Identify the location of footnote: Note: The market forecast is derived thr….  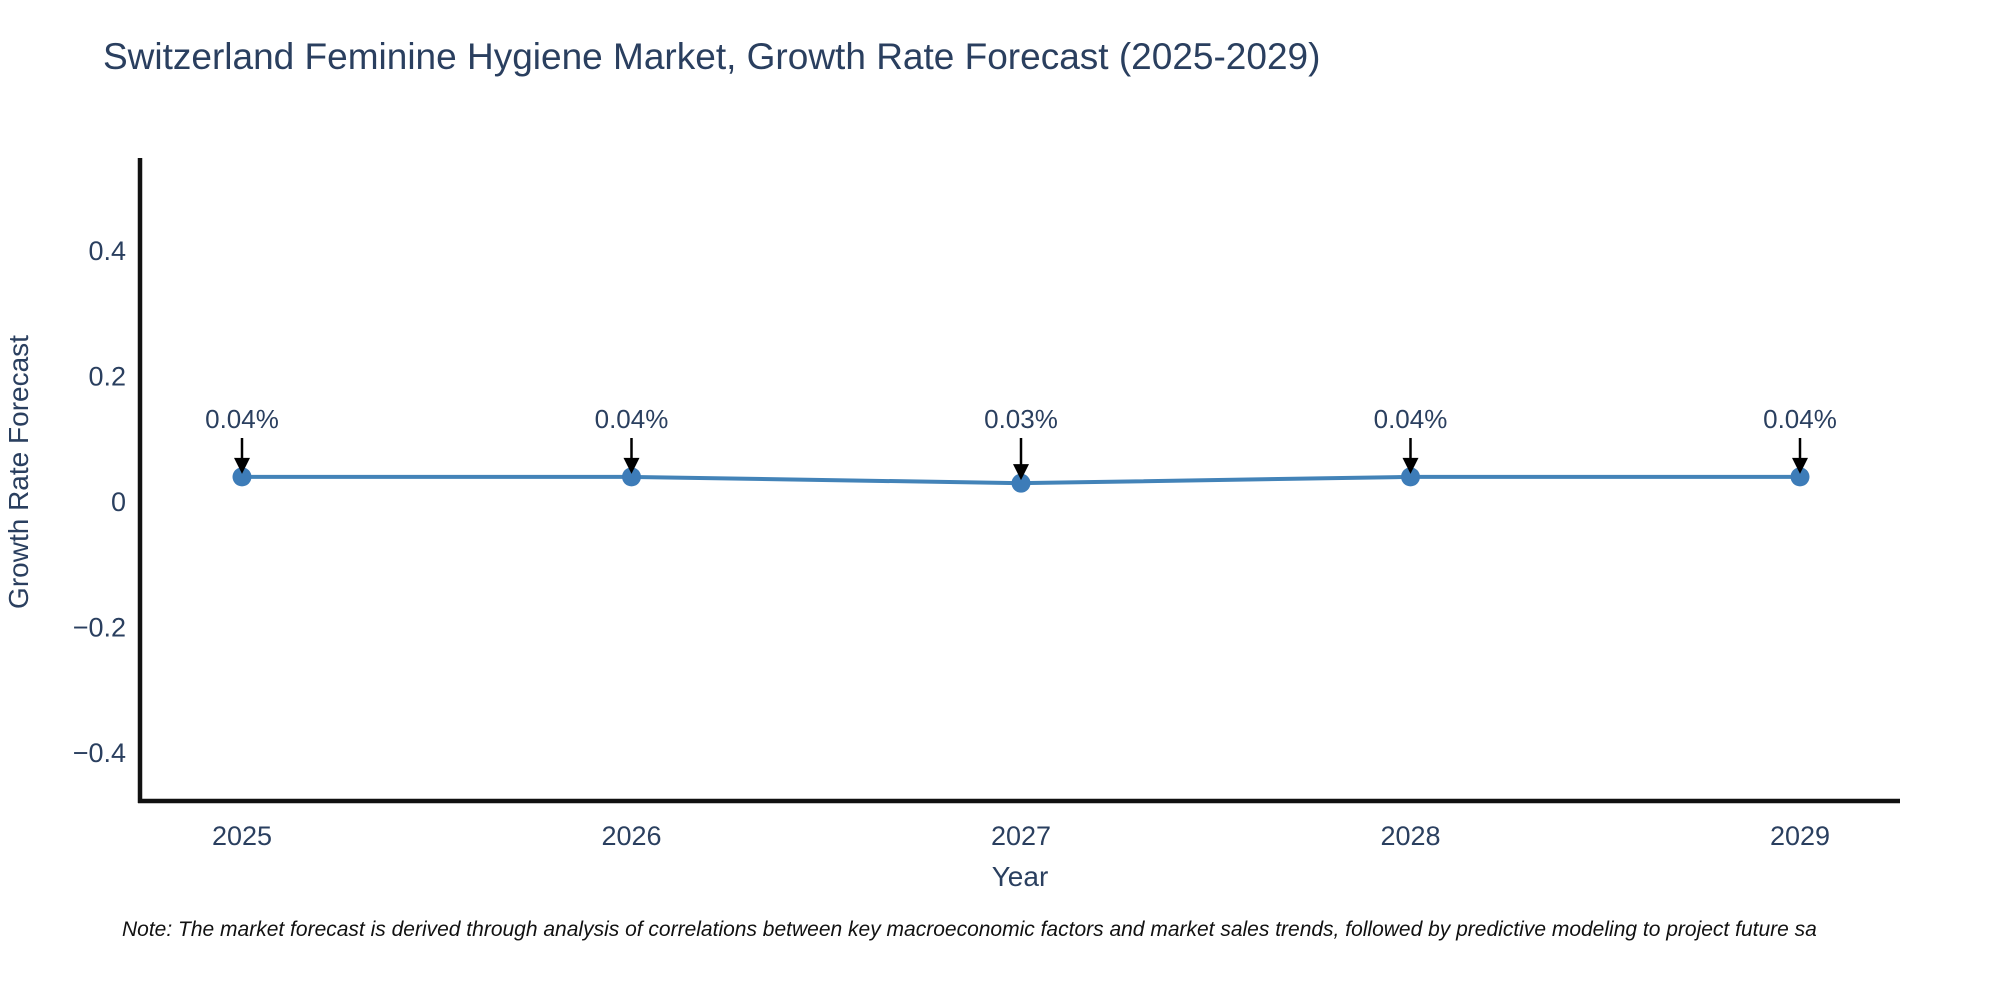
(969, 929).